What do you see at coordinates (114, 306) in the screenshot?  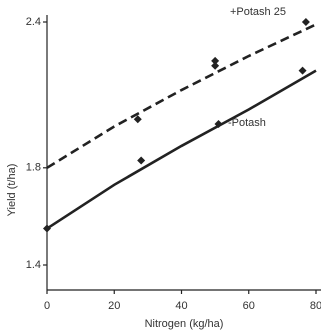 I see `x-tick-label: 20` at bounding box center [114, 306].